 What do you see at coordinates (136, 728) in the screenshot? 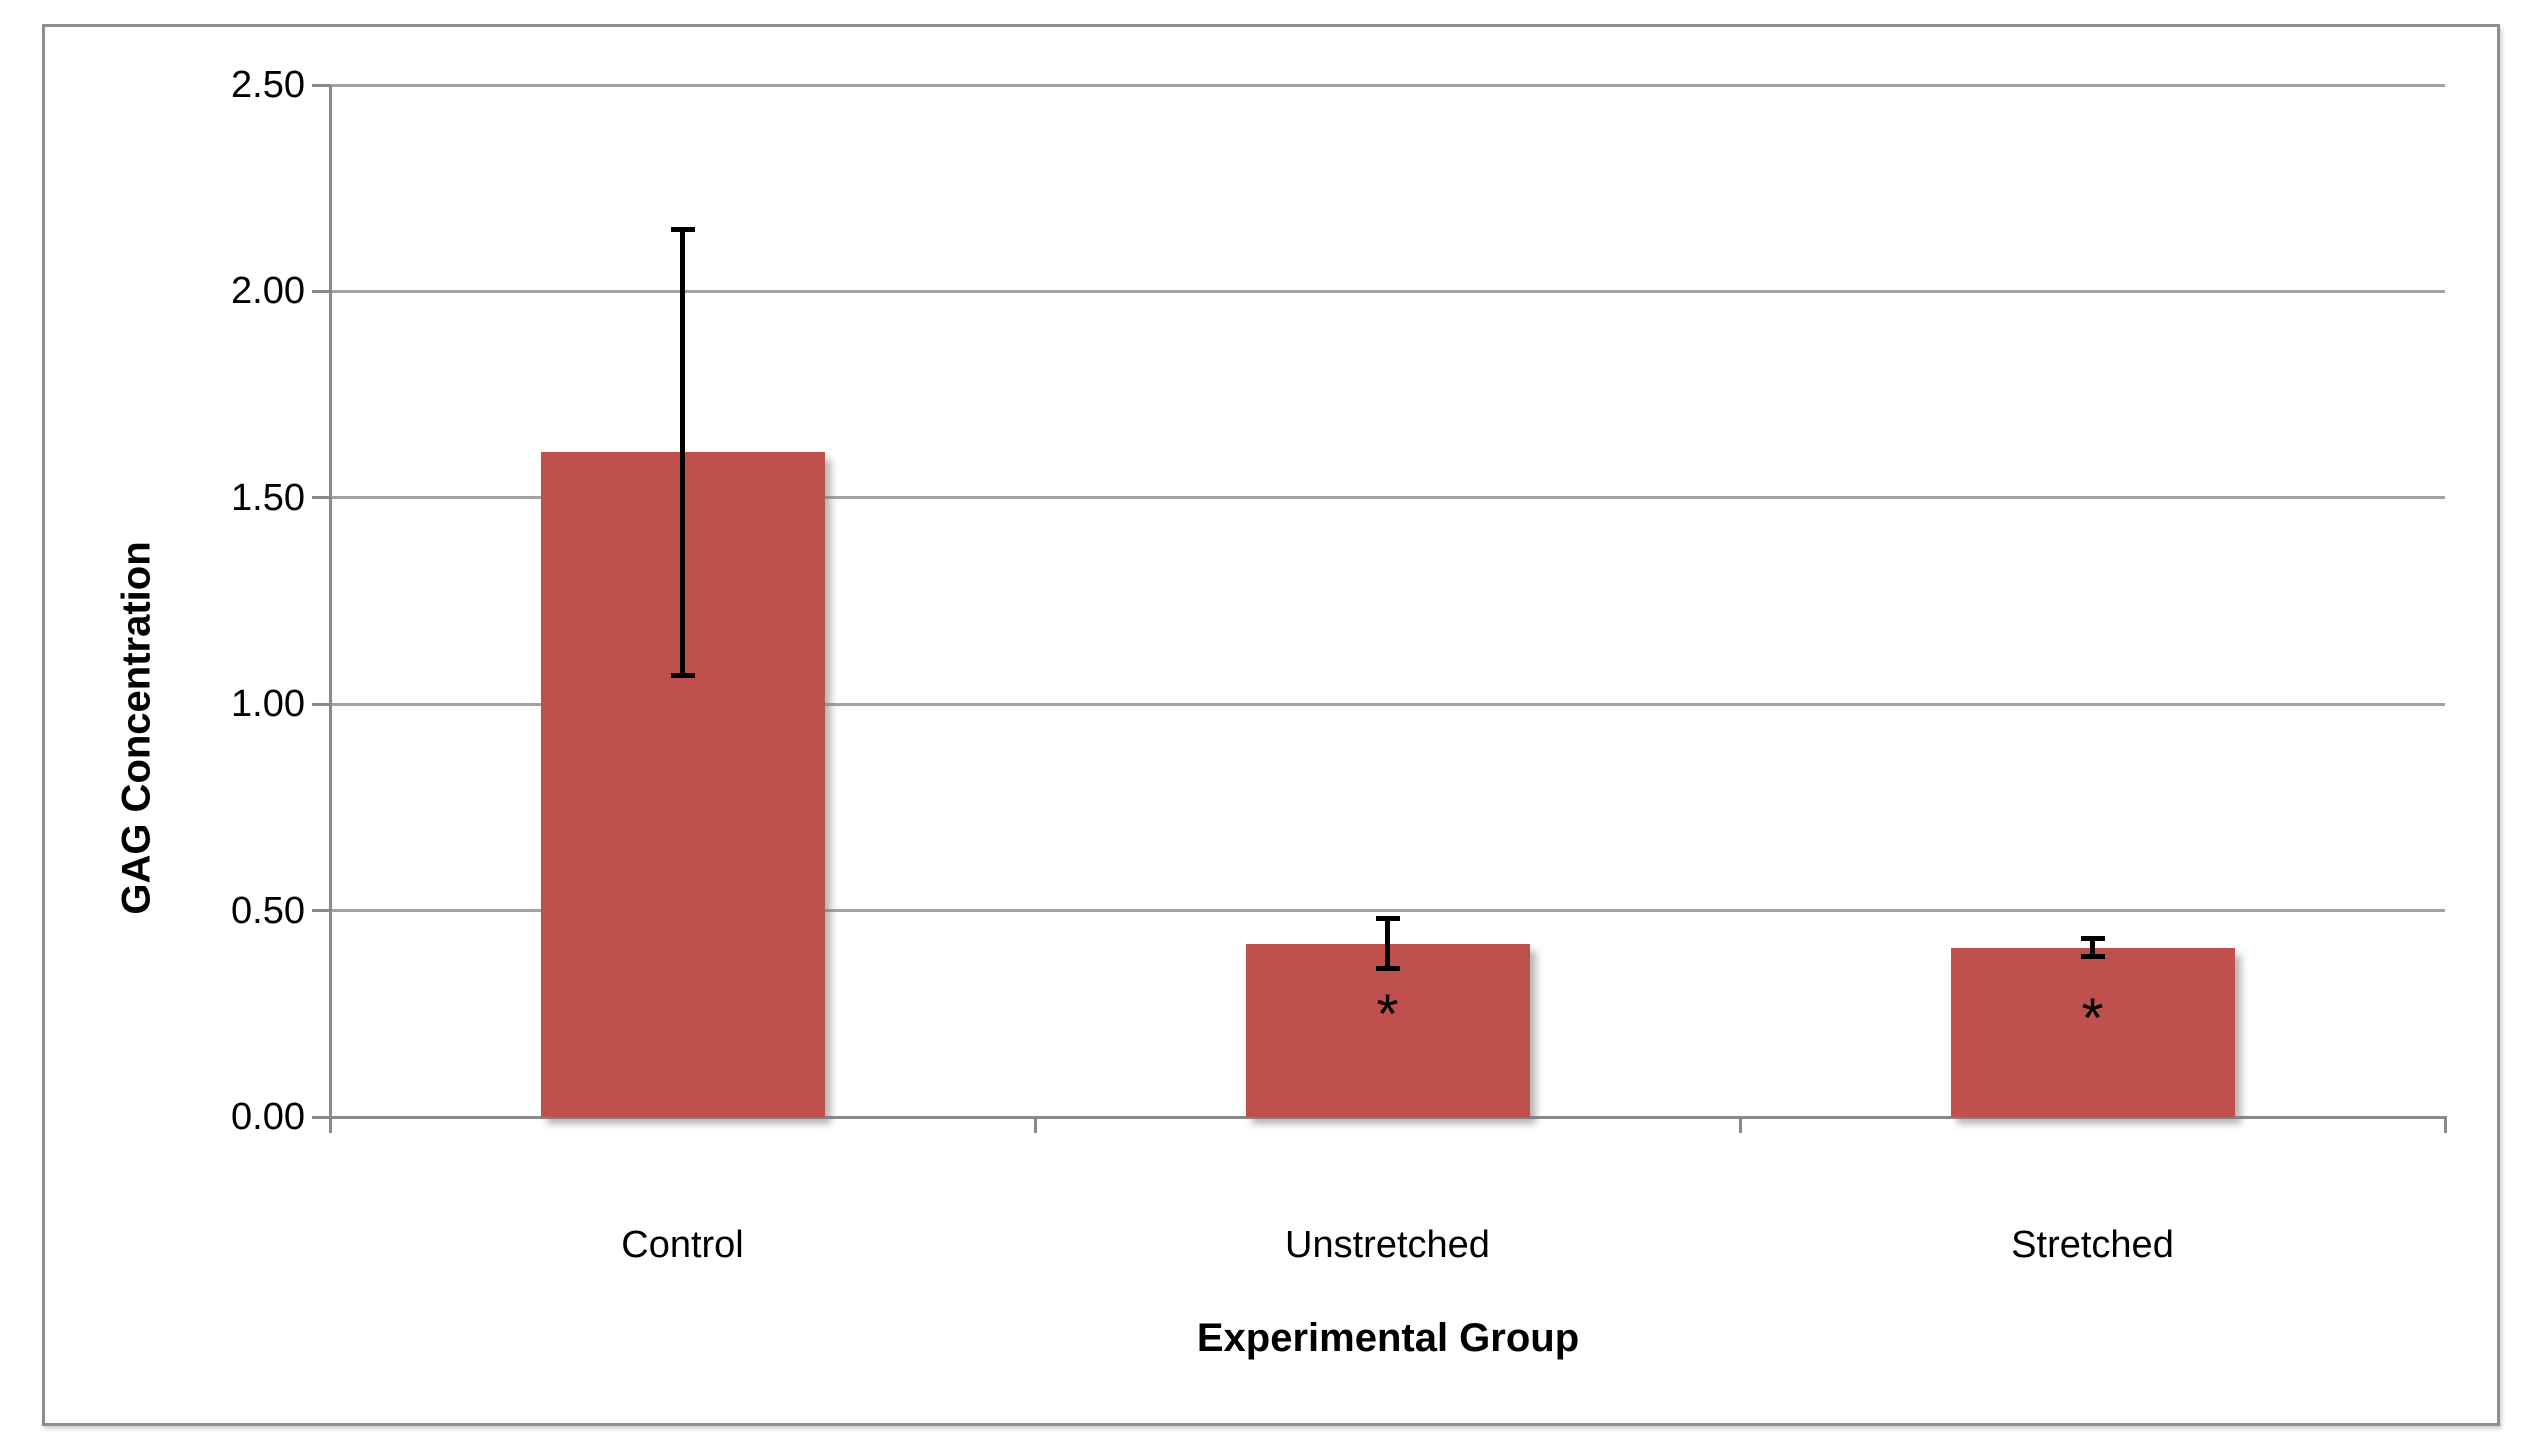
I see `y-axis-title: GAG Concentration` at bounding box center [136, 728].